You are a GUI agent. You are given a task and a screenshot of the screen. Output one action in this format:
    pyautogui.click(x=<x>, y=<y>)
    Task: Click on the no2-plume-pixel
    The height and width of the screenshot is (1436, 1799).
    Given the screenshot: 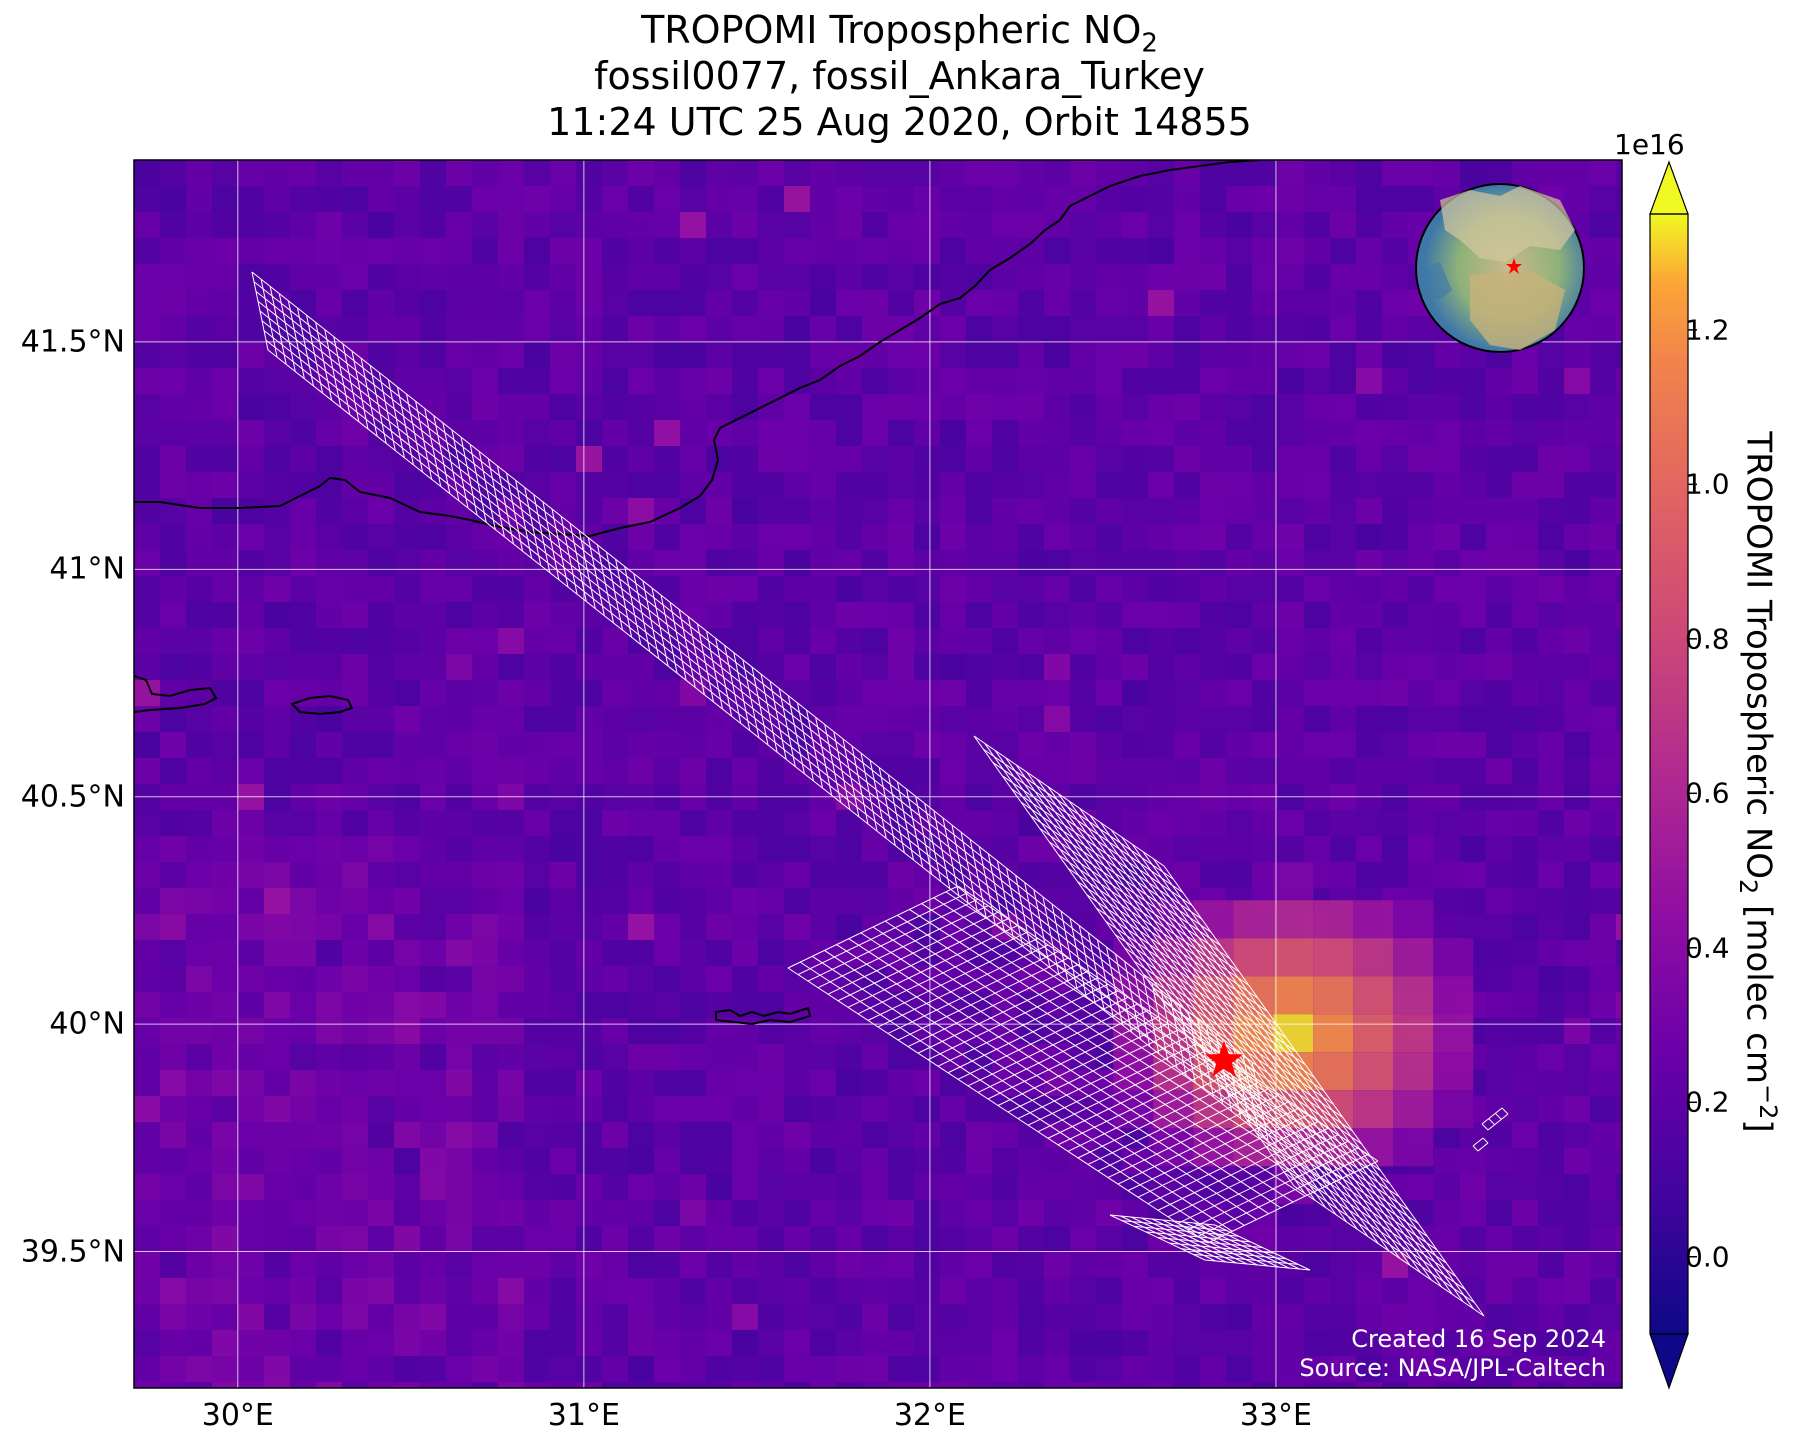 What is the action you would take?
    pyautogui.click(x=1333, y=1033)
    